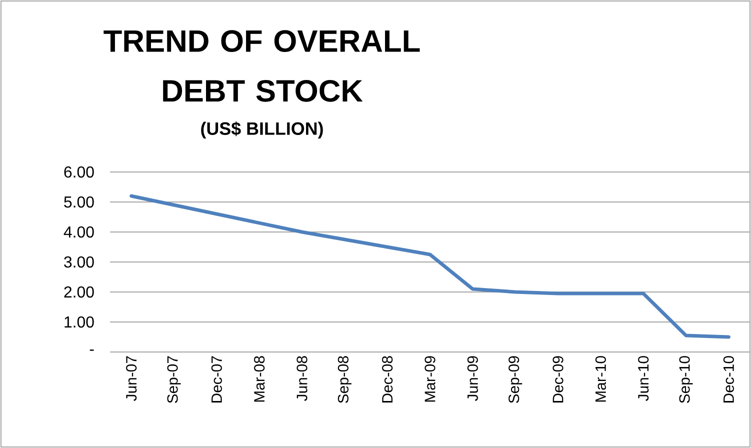  What do you see at coordinates (302, 378) in the screenshot?
I see `x-tick-label: Jun-08` at bounding box center [302, 378].